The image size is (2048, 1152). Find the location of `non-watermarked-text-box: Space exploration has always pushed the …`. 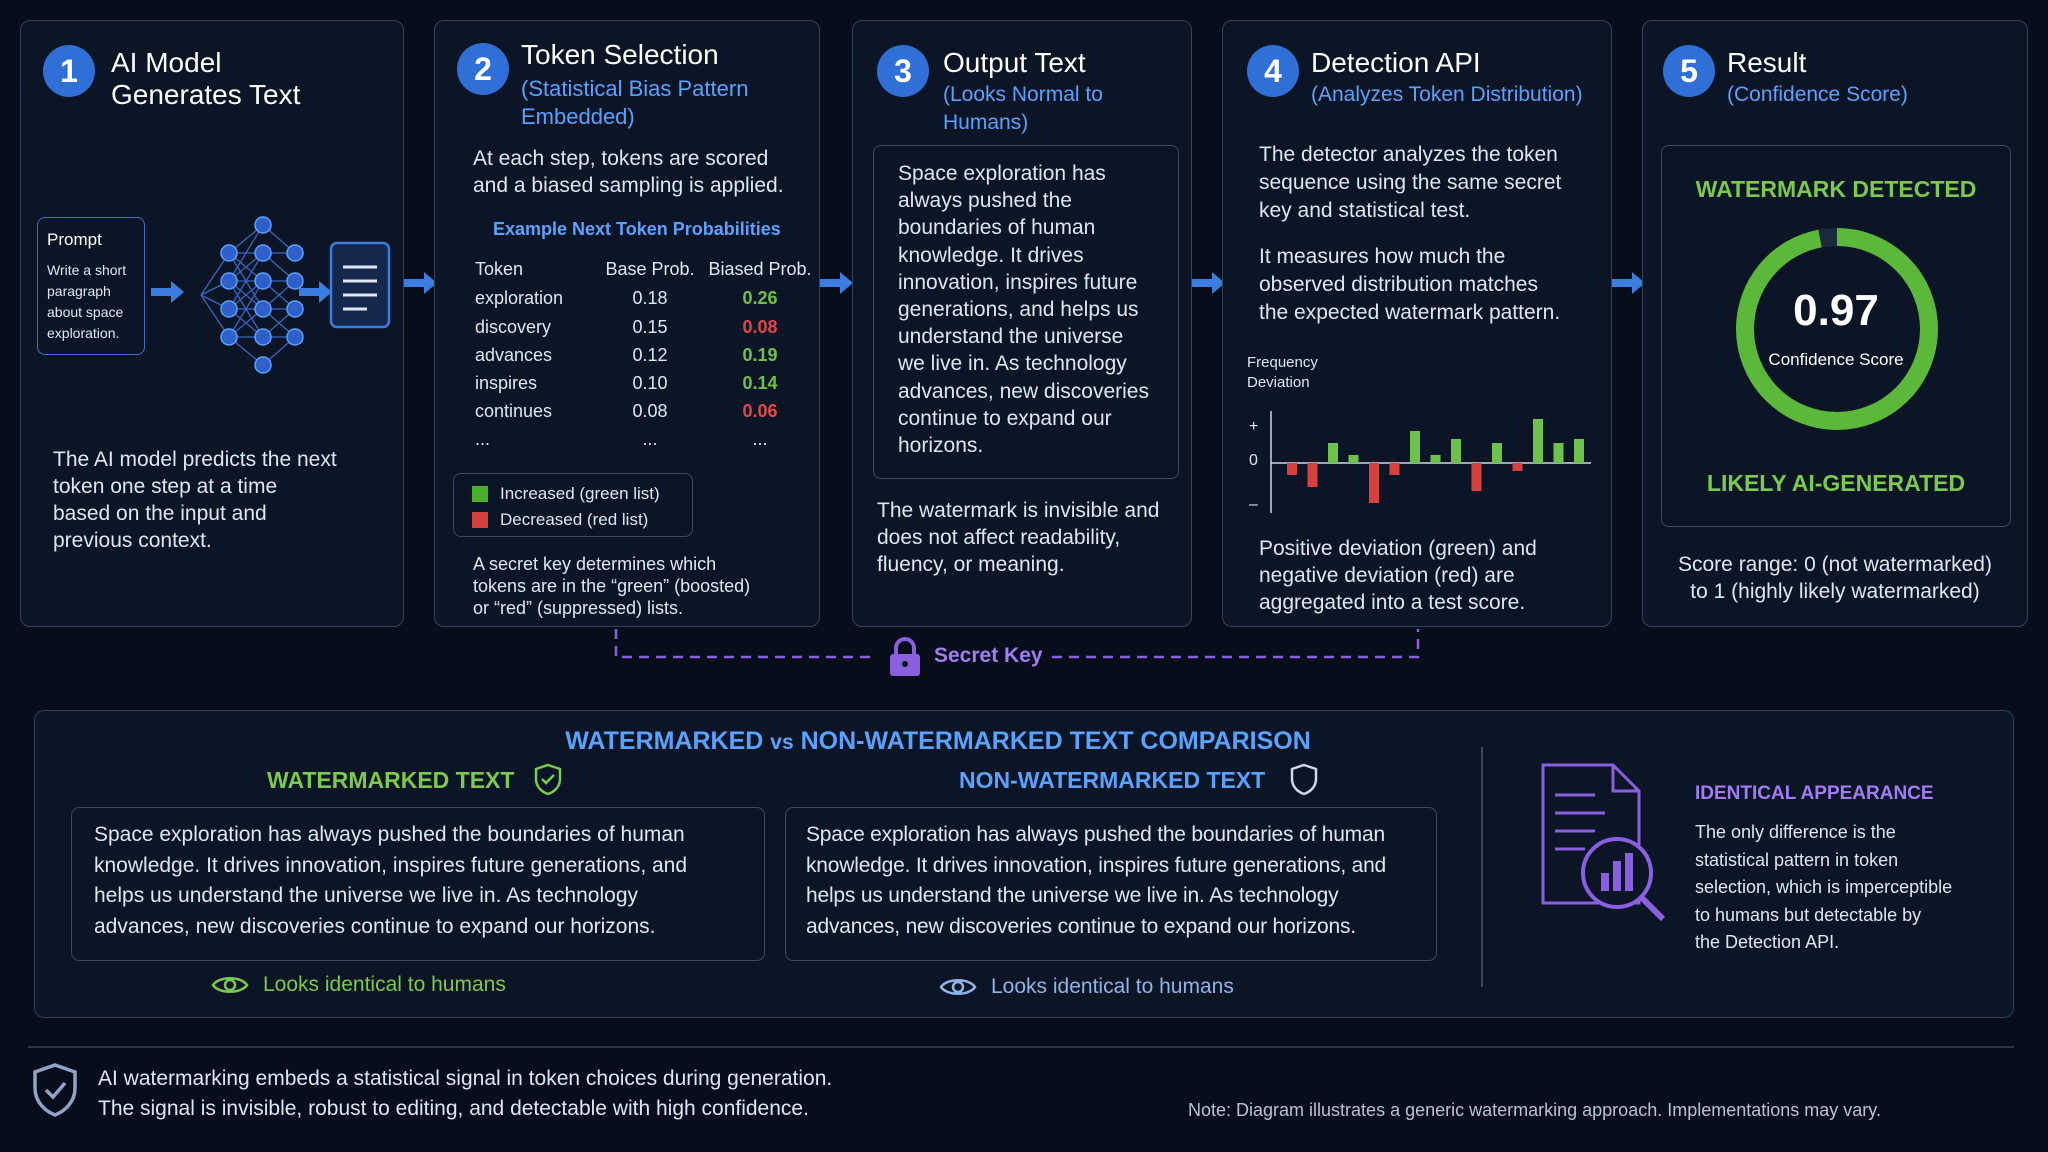

non-watermarked-text-box: Space exploration has always pushed the … is located at coordinates (1111, 884).